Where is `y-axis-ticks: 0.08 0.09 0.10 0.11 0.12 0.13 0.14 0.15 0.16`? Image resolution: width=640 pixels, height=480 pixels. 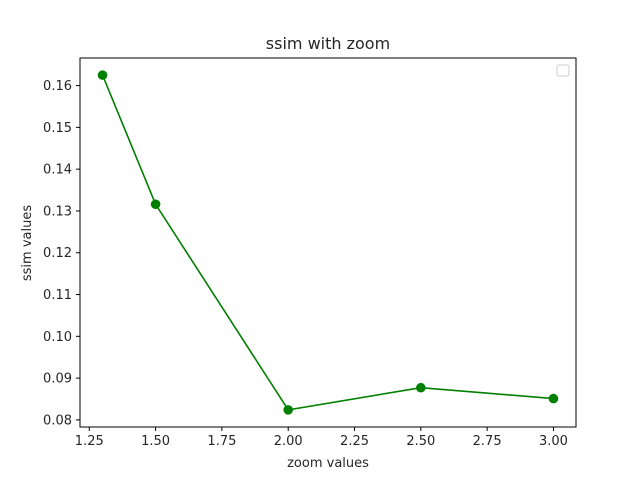 y-axis-ticks: 0.08 0.09 0.10 0.11 0.12 0.13 0.14 0.15 0.16 is located at coordinates (61, 253).